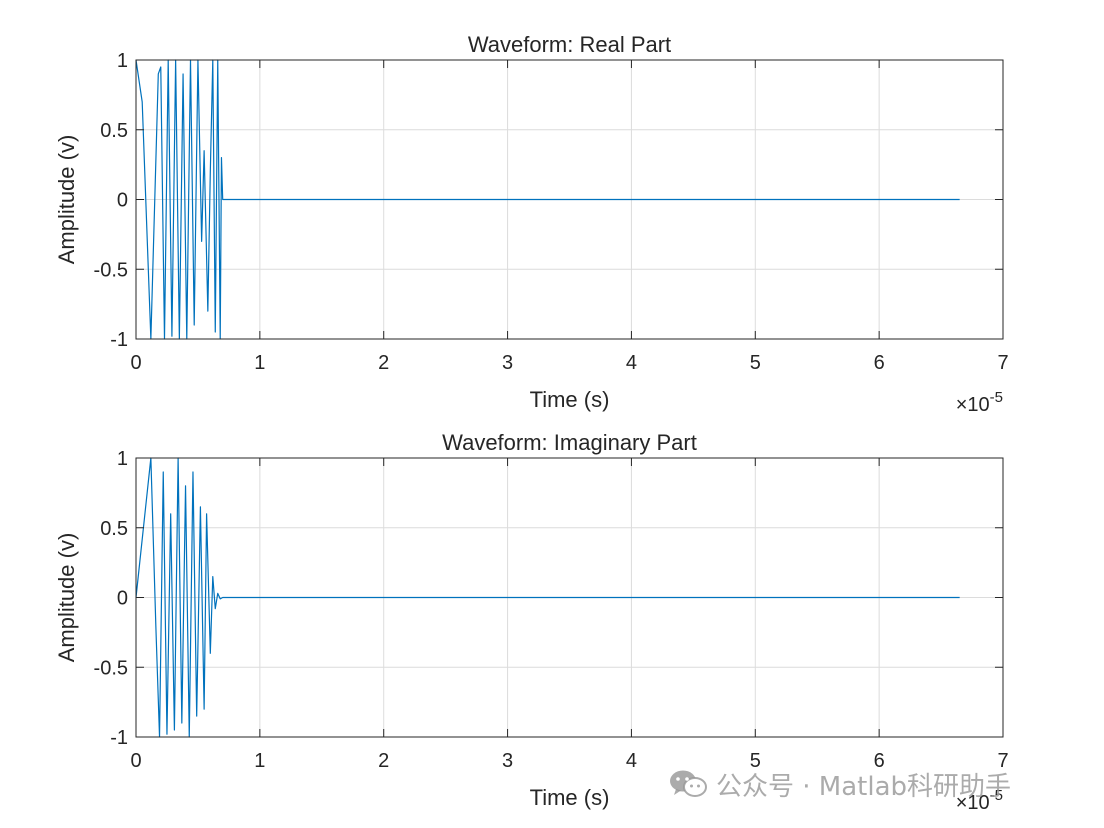 The width and height of the screenshot is (1104, 828). I want to click on chart-title: Waveform: Real Part, so click(569, 44).